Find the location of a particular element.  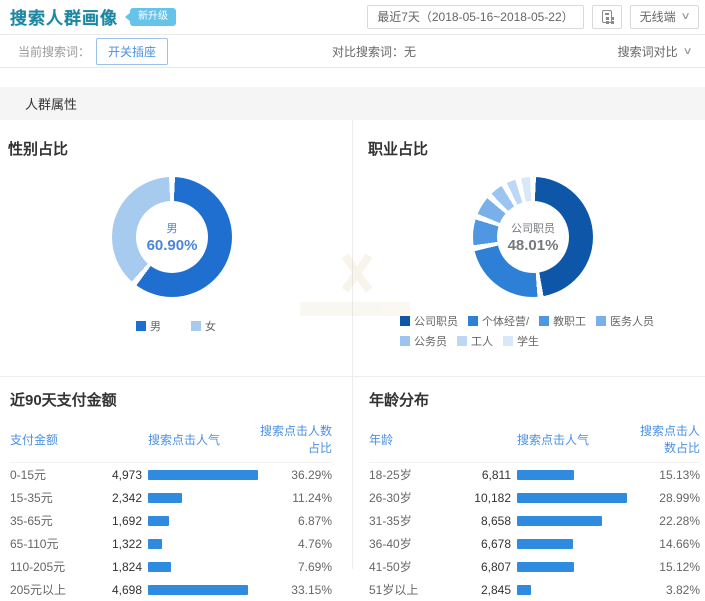

occupation-center-label: 公司职员 is located at coordinates (533, 229).